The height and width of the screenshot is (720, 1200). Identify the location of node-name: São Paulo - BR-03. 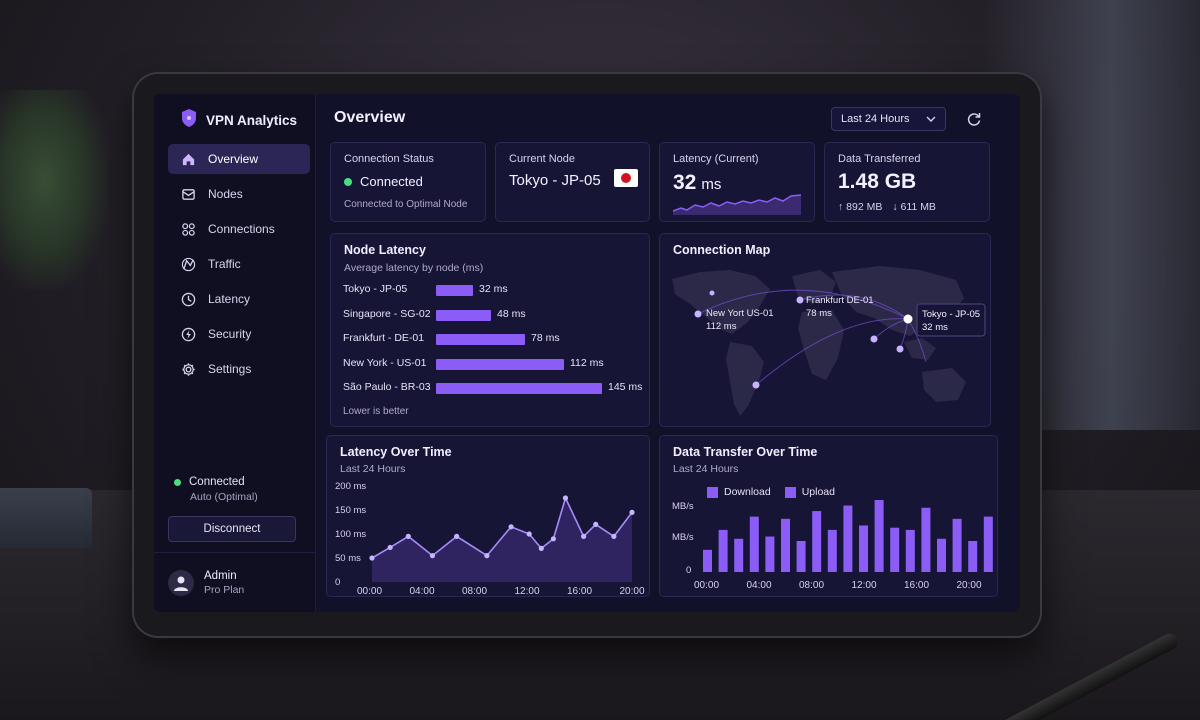
(387, 387).